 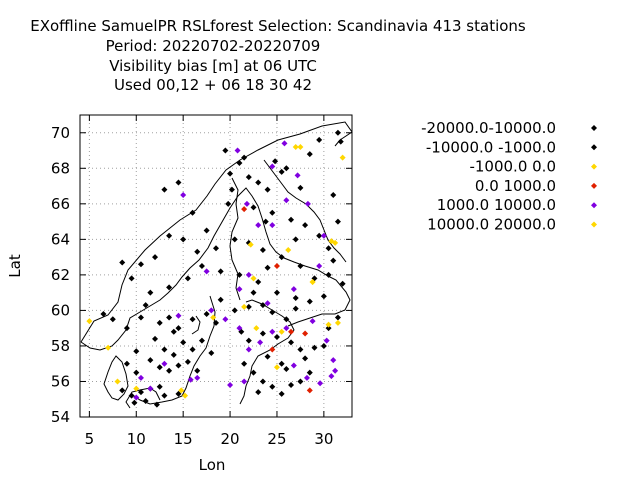 What do you see at coordinates (60, 168) in the screenshot?
I see `y-tick-label: 68` at bounding box center [60, 168].